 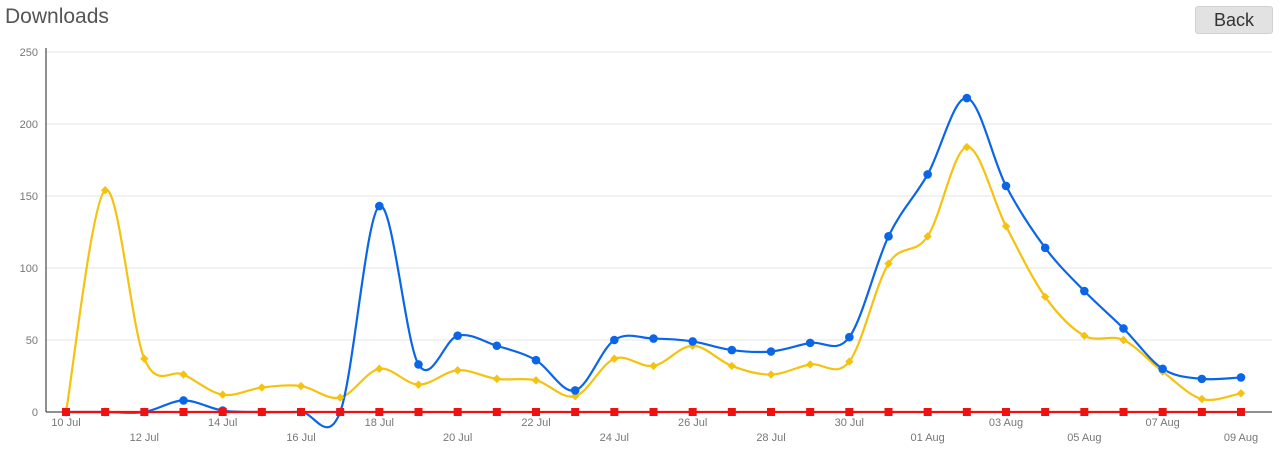 What do you see at coordinates (535, 423) in the screenshot?
I see `x-tick-label: 22 Jul` at bounding box center [535, 423].